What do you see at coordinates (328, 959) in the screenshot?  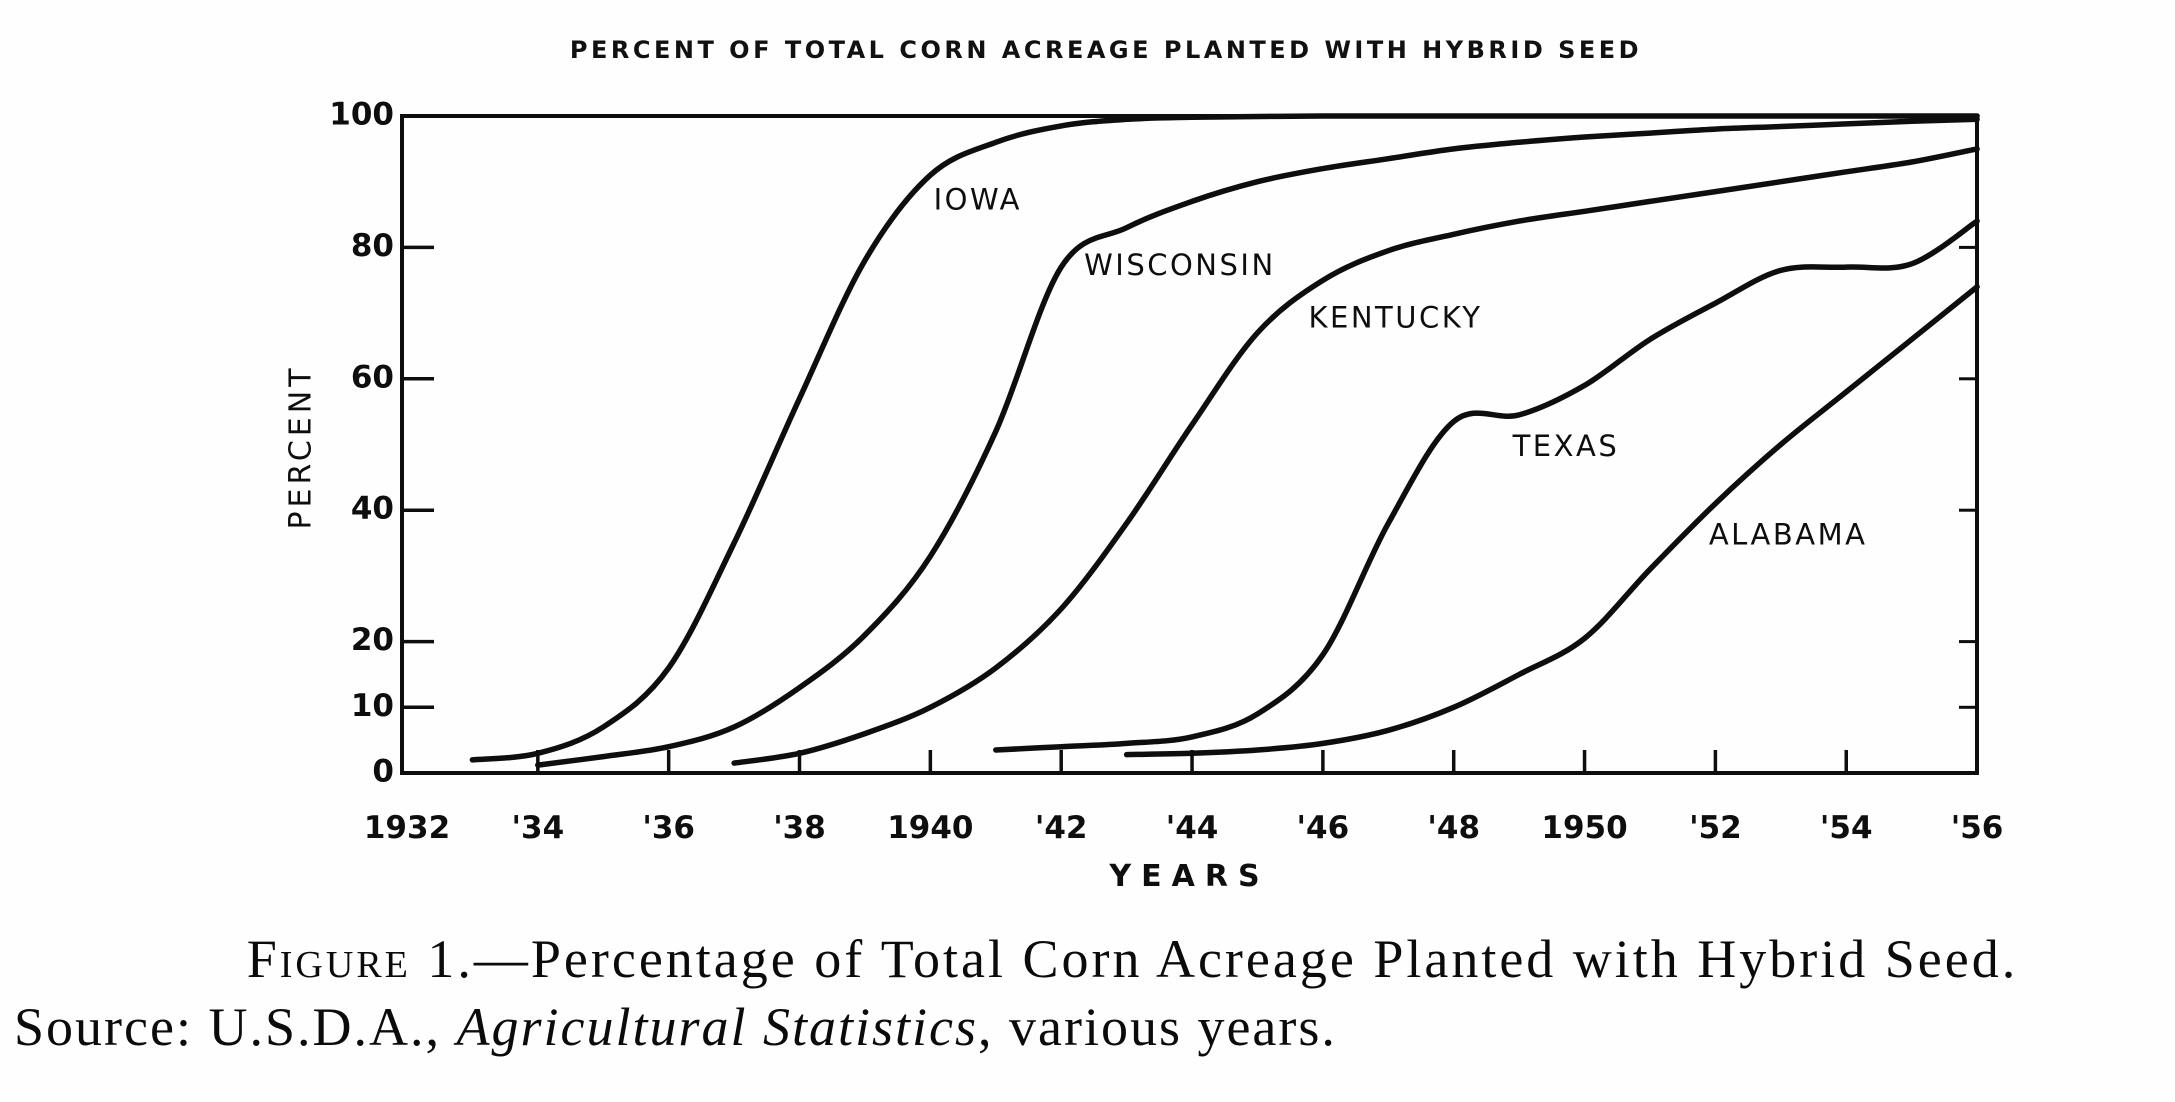 I see `caption-figure-word: Figure` at bounding box center [328, 959].